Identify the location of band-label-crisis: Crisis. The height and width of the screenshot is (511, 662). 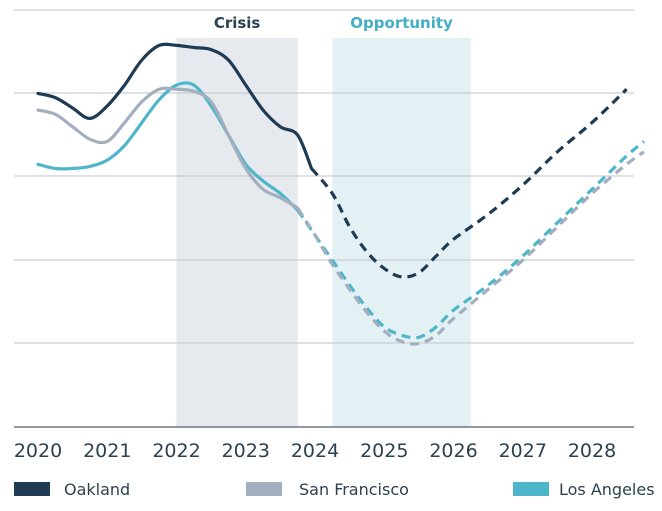
(237, 23).